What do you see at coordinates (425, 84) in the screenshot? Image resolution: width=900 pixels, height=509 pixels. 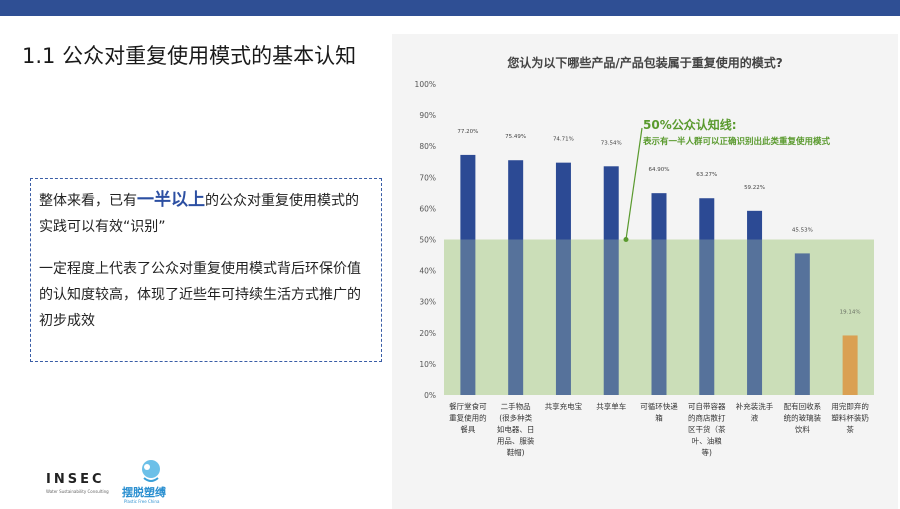 I see `y-tick-label: 100%` at bounding box center [425, 84].